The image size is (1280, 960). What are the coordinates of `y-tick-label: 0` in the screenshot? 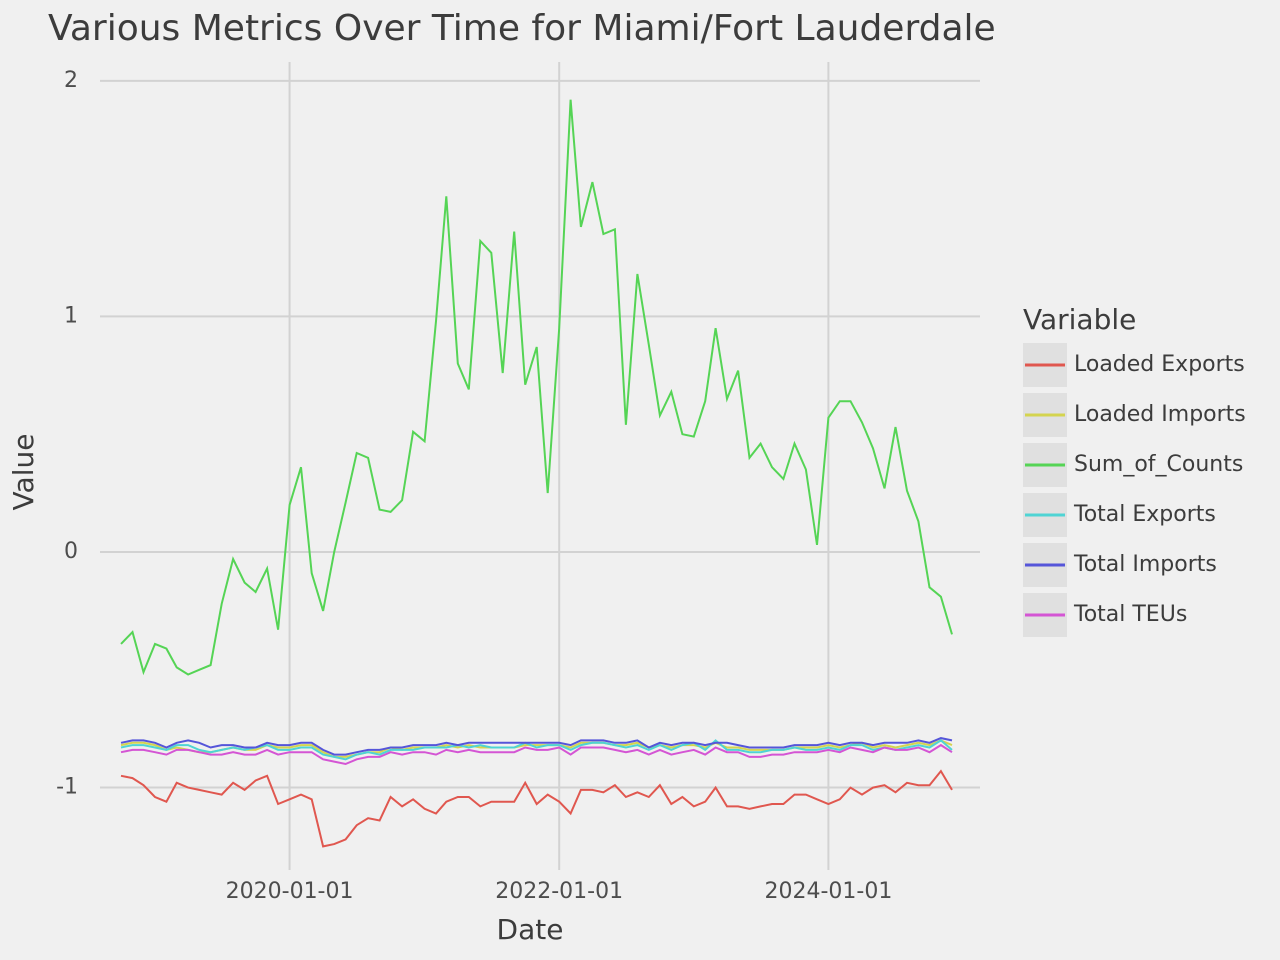 It's located at (71, 551).